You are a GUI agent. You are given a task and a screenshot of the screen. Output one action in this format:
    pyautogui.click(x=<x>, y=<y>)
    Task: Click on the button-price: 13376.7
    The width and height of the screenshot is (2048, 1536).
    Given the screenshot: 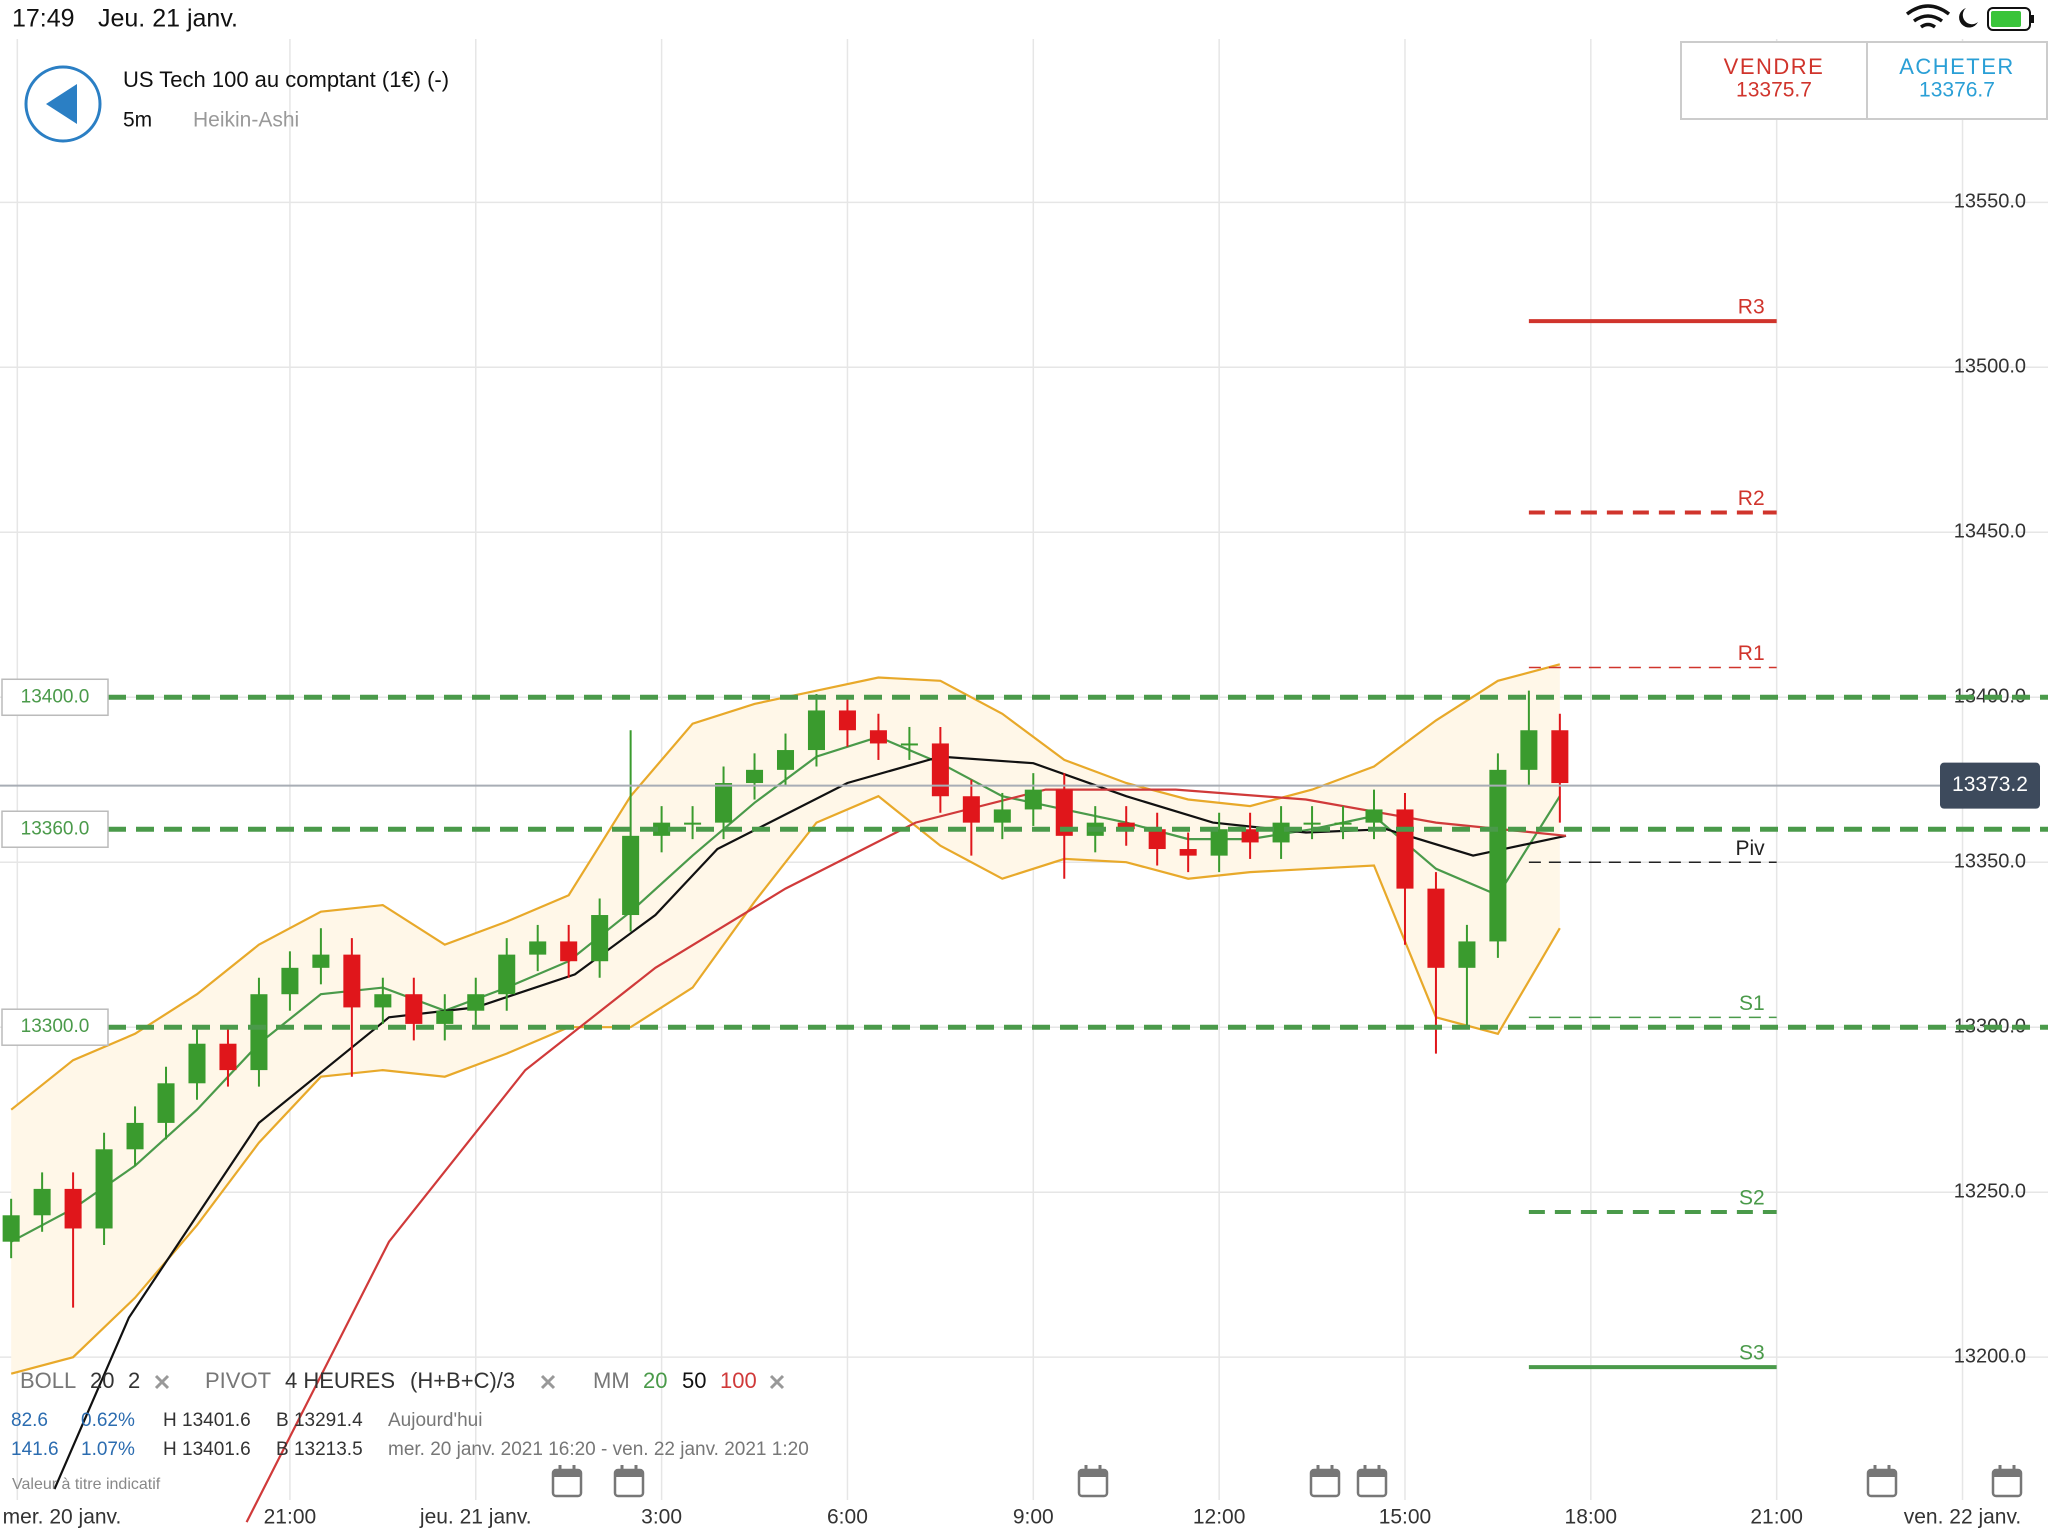 What is the action you would take?
    pyautogui.click(x=1957, y=90)
    